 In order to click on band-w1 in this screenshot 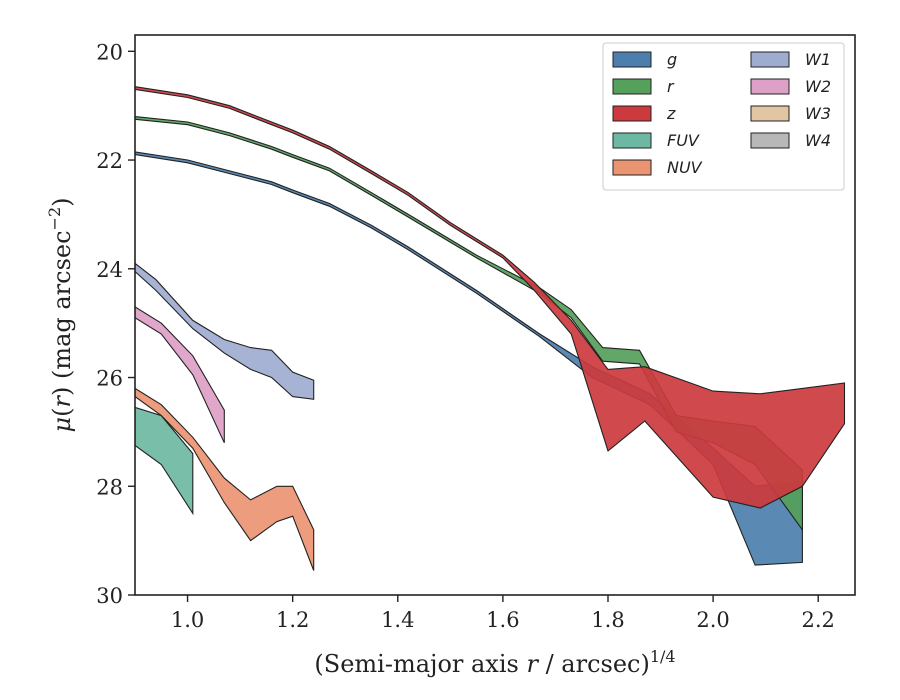, I will do `click(225, 331)`.